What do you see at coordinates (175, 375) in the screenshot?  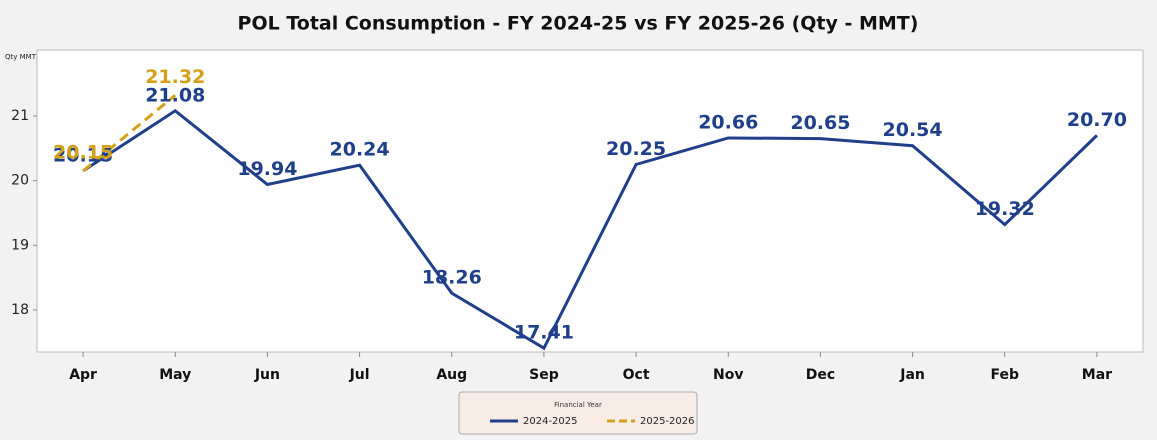 I see `x-tick-label: May` at bounding box center [175, 375].